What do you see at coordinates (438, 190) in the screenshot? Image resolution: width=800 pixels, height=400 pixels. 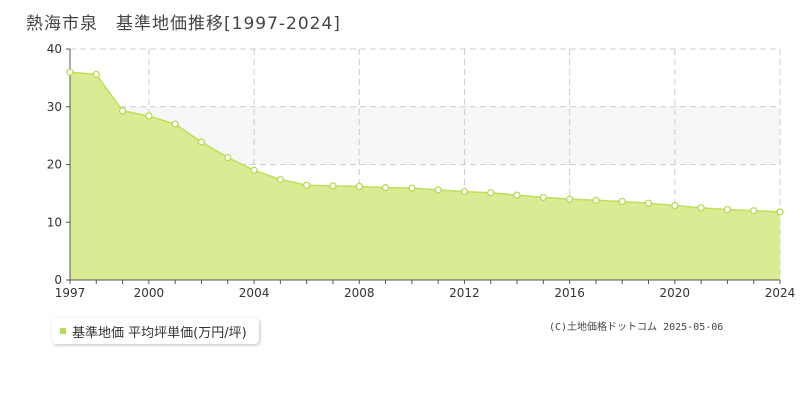 I see `data-point-2011` at bounding box center [438, 190].